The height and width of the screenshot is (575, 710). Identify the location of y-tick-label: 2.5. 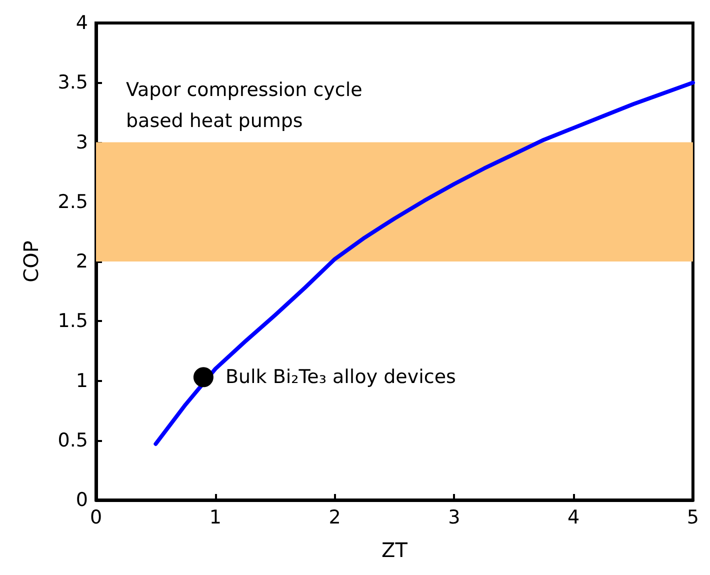
(73, 201).